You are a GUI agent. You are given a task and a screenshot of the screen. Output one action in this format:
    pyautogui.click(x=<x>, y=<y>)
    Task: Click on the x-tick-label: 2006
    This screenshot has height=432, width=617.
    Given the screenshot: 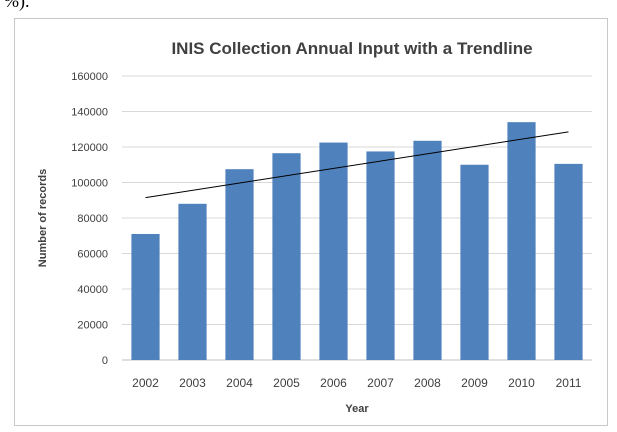 What is the action you would take?
    pyautogui.click(x=333, y=383)
    